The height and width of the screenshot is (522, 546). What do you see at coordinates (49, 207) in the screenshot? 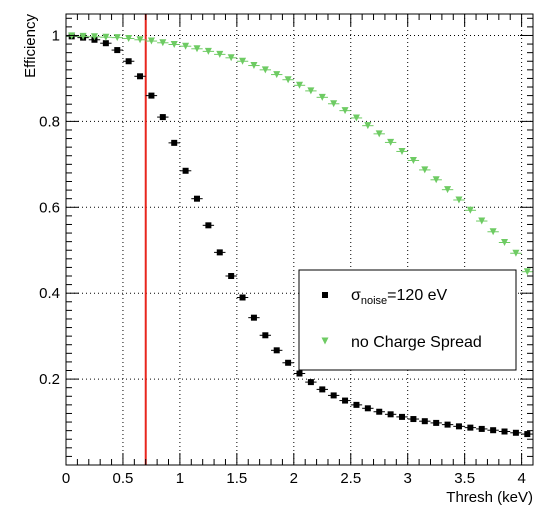
I see `y-tick-label: 0.6` at bounding box center [49, 207].